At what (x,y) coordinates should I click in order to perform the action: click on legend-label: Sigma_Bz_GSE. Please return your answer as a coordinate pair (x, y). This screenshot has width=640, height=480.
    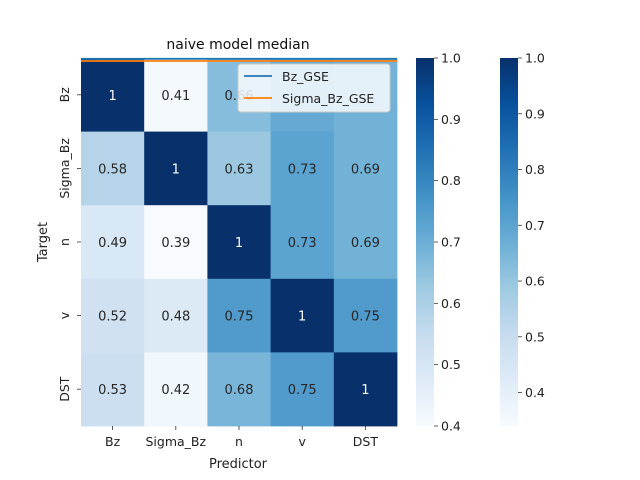
    Looking at the image, I should click on (328, 98).